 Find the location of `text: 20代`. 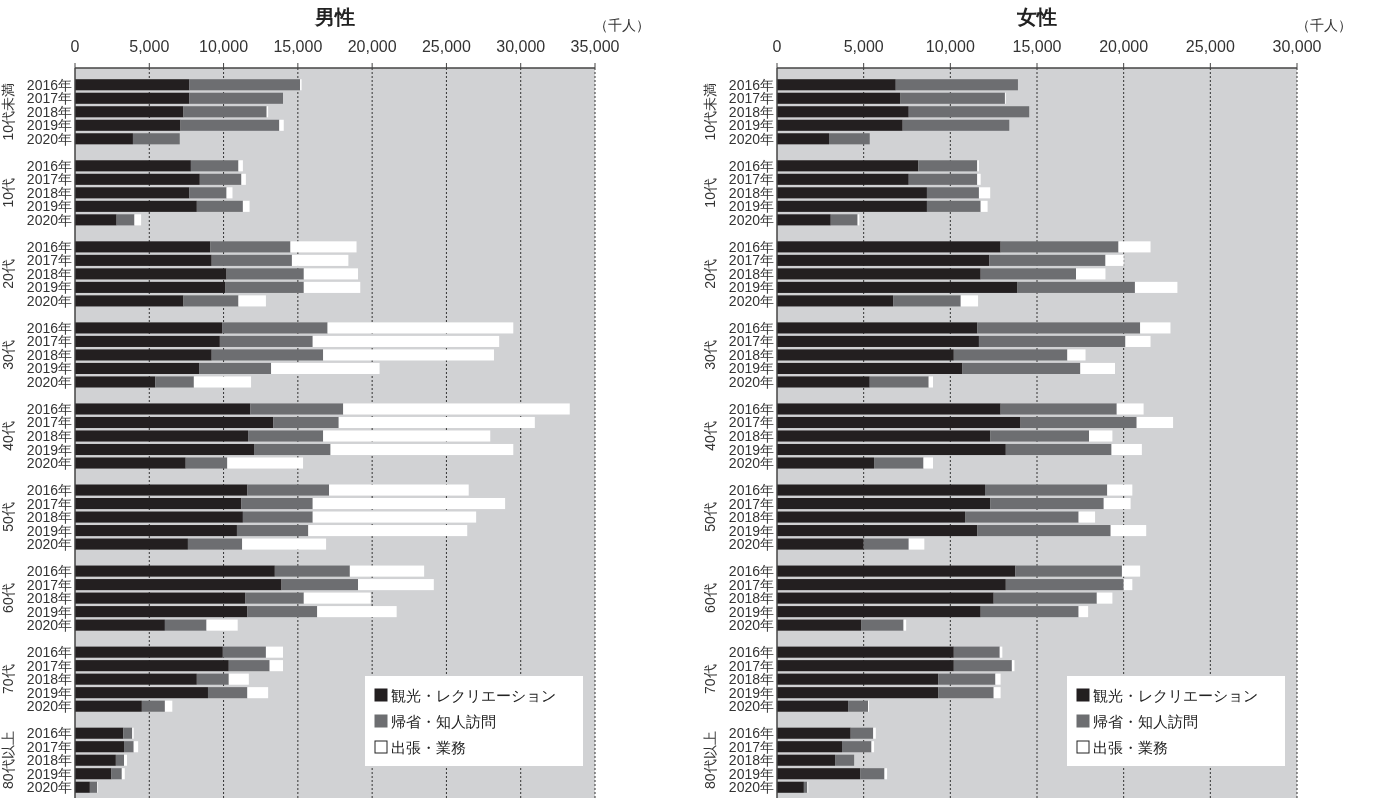

text: 20代 is located at coordinates (8, 274).